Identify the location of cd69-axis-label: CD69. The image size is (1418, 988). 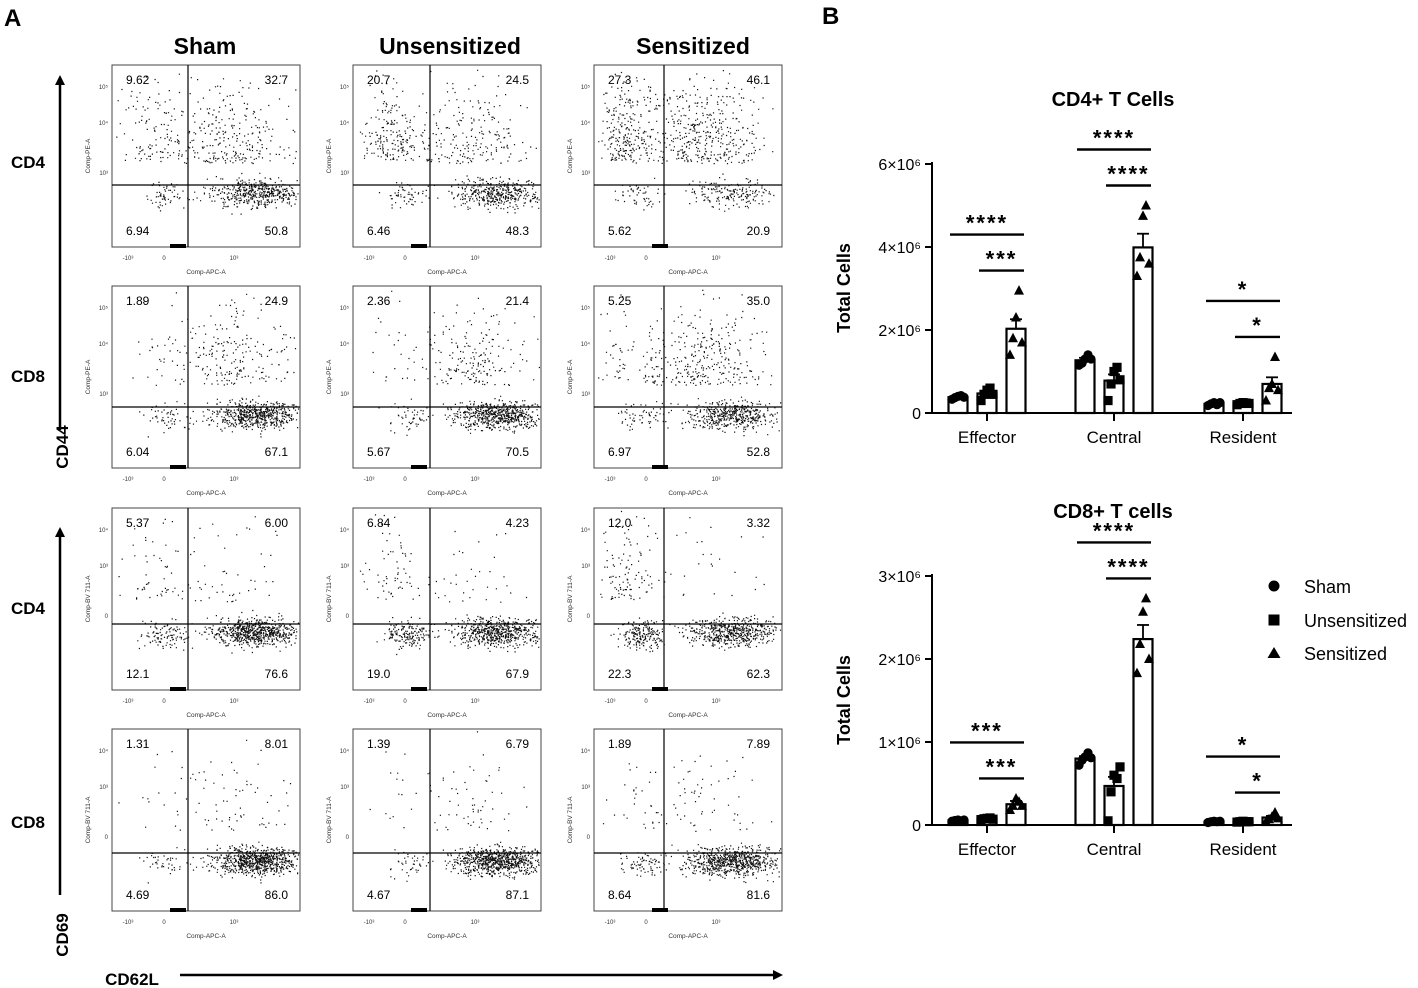
(62, 934).